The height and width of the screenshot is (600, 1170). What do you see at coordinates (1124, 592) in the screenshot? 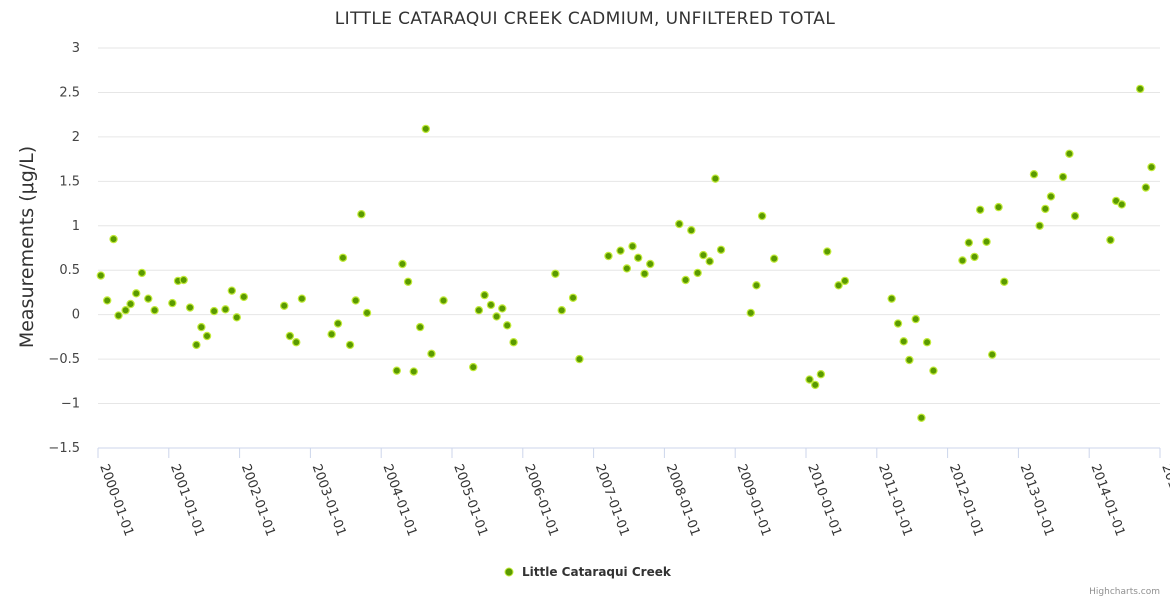
I see `credits-link: Highcharts.com` at bounding box center [1124, 592].